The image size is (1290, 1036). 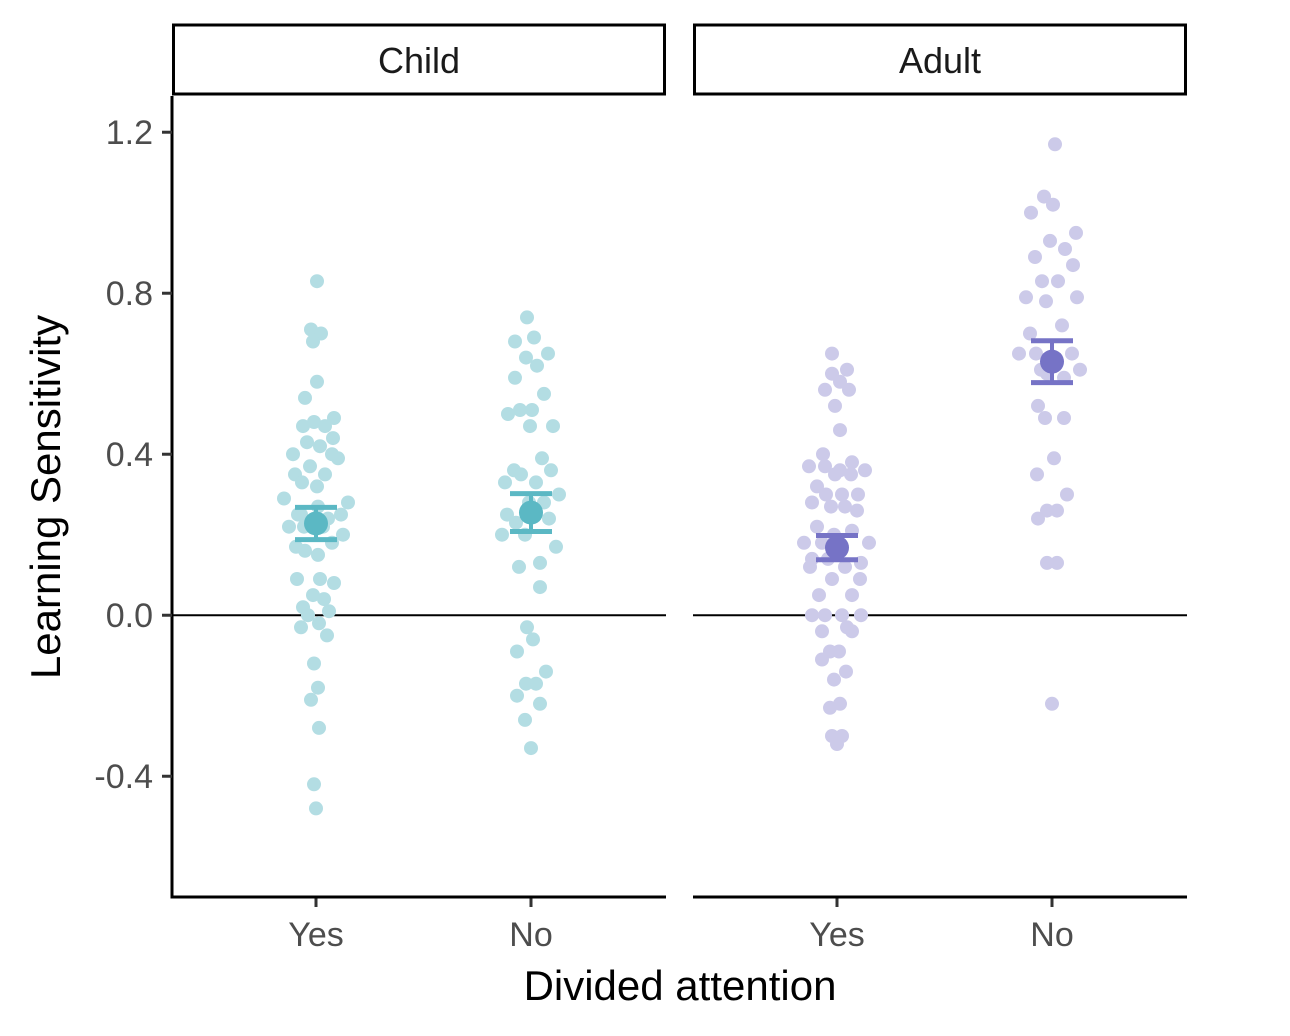 What do you see at coordinates (45, 497) in the screenshot?
I see `y-axis-title: Learning Sensitivity` at bounding box center [45, 497].